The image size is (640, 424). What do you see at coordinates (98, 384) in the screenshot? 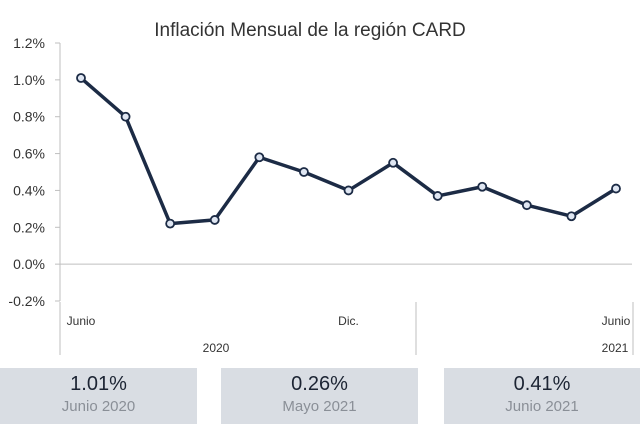
I see `kpi-value: 1.01%` at bounding box center [98, 384].